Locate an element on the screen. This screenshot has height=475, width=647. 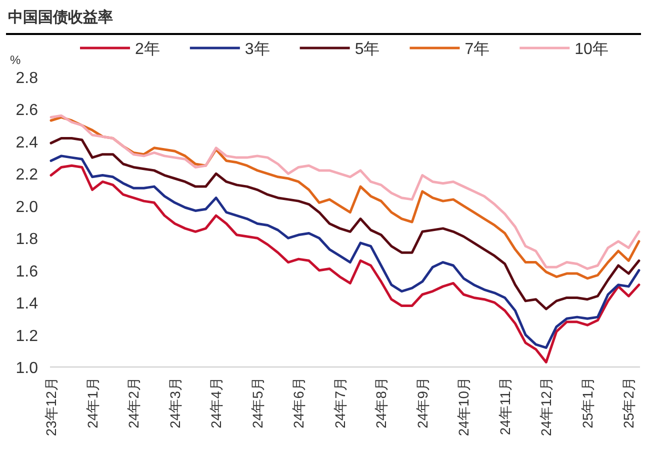
y-tick-label: 1.8 is located at coordinates (27, 239).